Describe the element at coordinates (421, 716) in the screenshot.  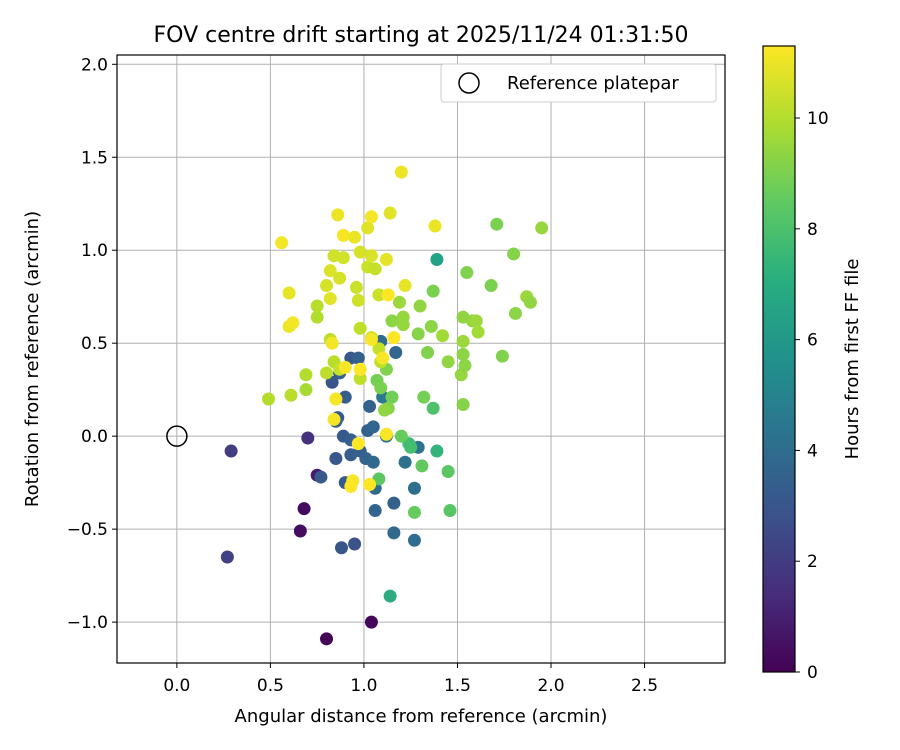
I see `x-axis-label: Angular distance from reference (arcmin)` at that location.